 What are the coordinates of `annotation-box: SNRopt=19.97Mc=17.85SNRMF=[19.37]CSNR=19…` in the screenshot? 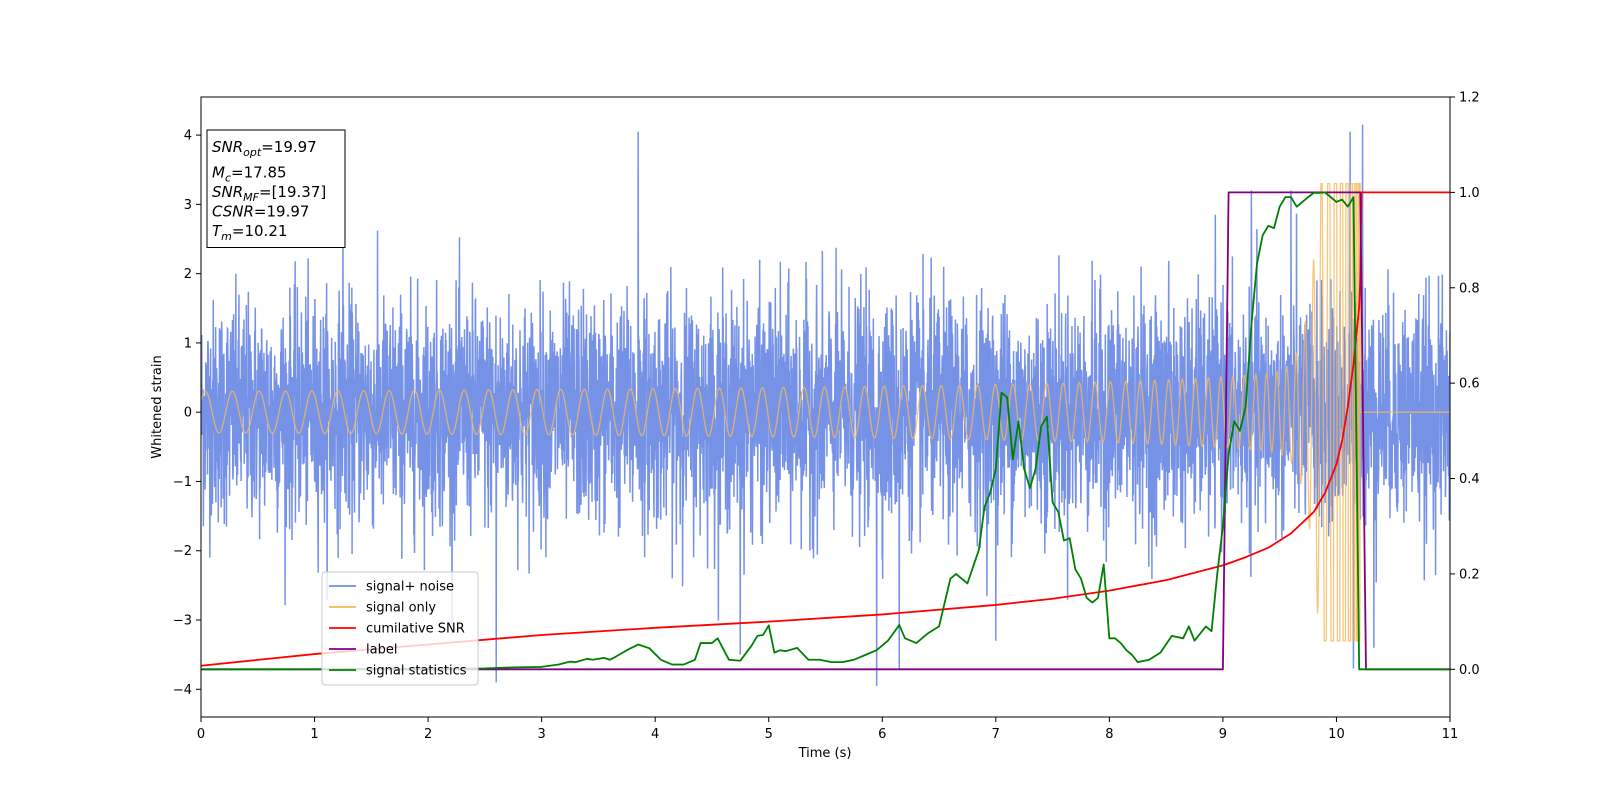 It's located at (276, 188).